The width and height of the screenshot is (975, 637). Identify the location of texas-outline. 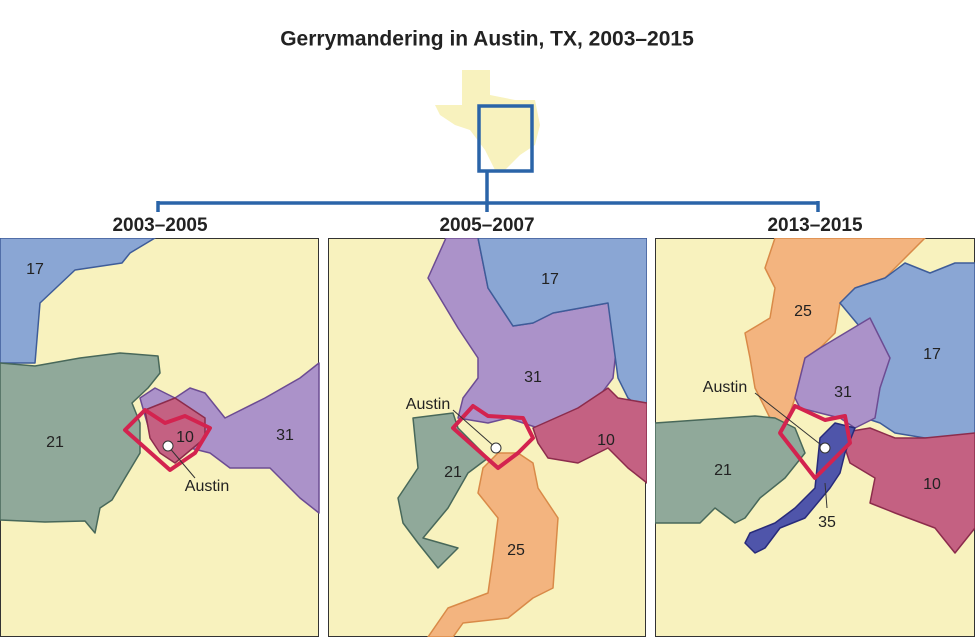
(487, 120).